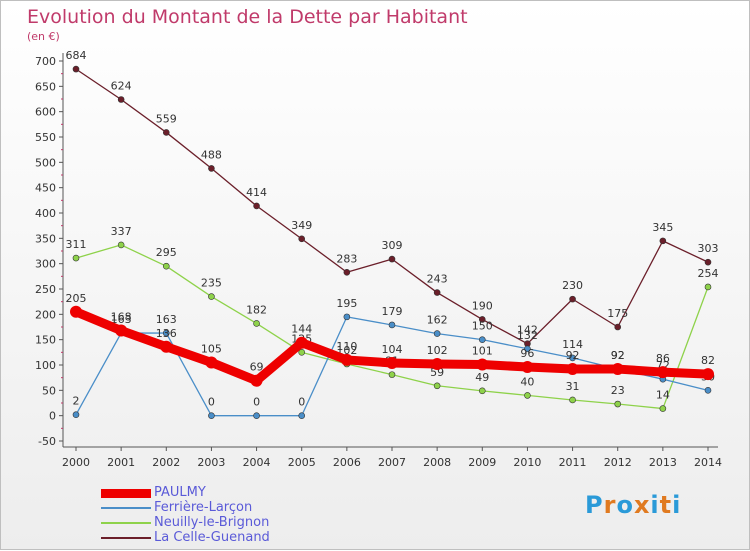 This screenshot has height=551, width=750. I want to click on data-label: 0, so click(256, 402).